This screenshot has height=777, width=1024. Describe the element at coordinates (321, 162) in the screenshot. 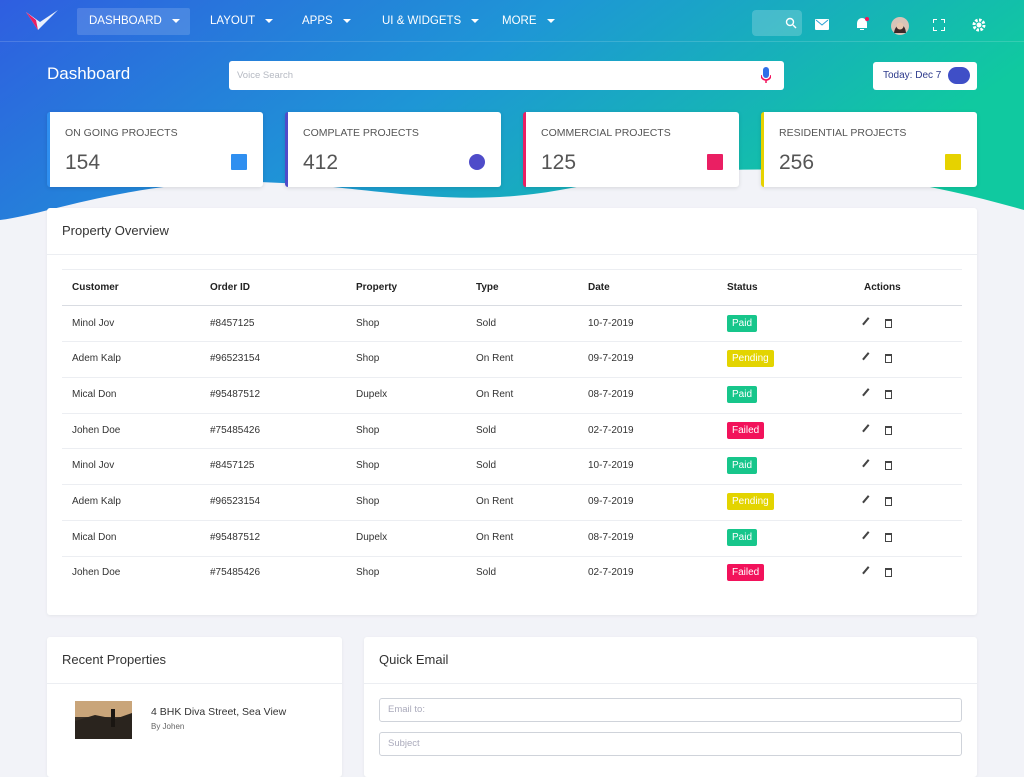

I see `stat-value: 412` at that location.